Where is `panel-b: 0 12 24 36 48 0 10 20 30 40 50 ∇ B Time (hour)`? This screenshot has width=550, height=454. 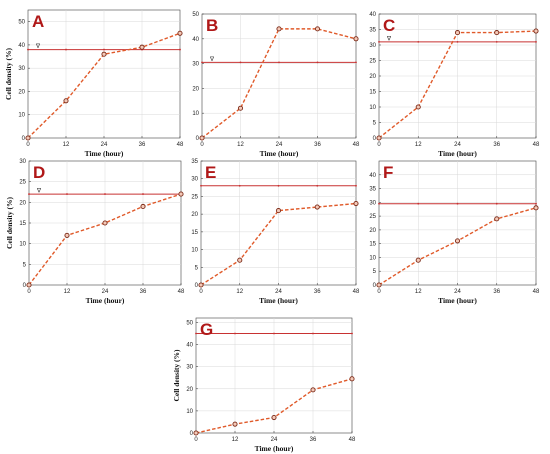
panel-b: 0 12 24 36 48 0 10 20 30 40 50 ∇ B Time (hour) is located at coordinates (276, 85).